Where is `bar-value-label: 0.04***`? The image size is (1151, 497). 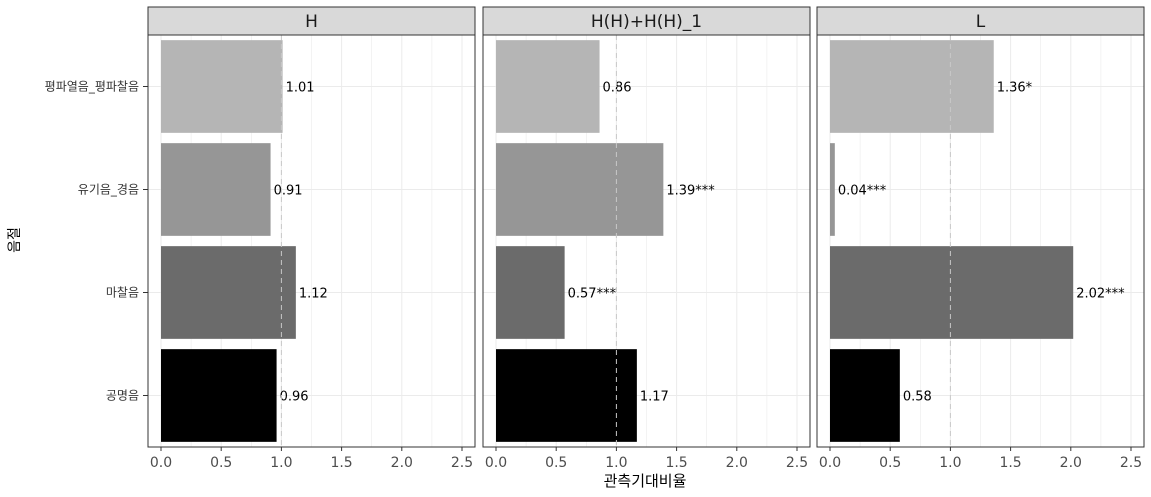 bar-value-label: 0.04*** is located at coordinates (862, 191).